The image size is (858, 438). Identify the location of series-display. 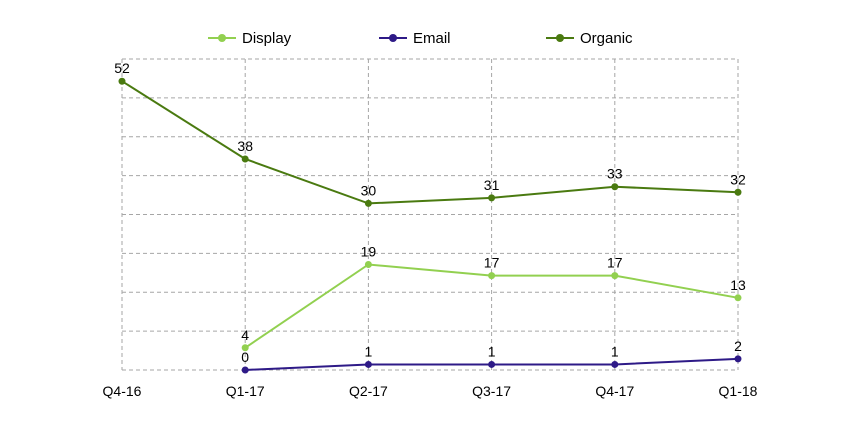
(491, 306).